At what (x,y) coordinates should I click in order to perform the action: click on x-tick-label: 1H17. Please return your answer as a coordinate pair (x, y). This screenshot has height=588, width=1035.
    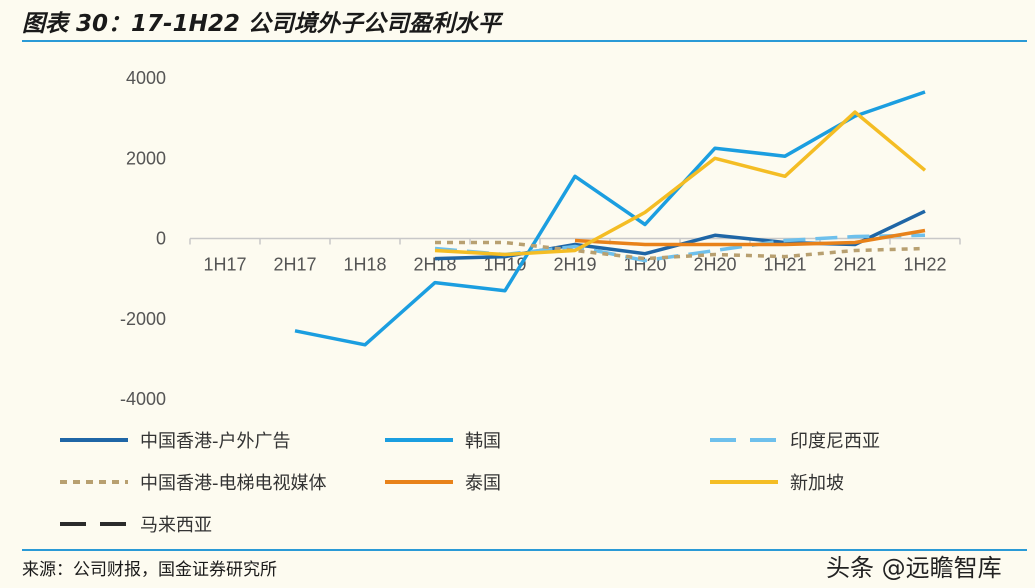
    Looking at the image, I should click on (224, 265).